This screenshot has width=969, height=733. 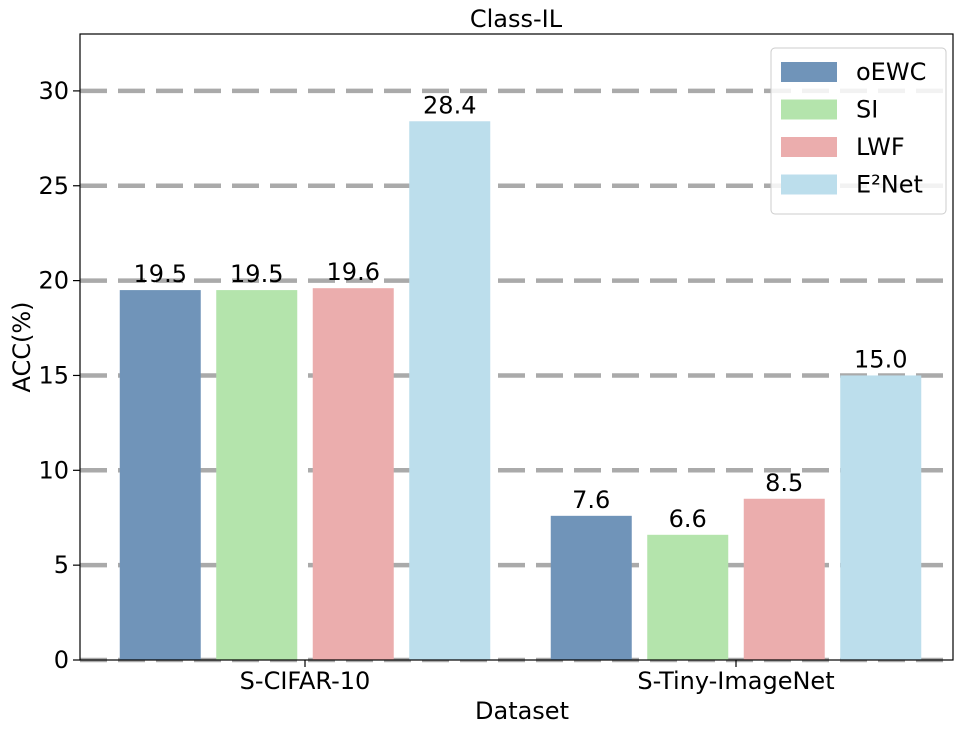 I want to click on y-tick-label: 25, so click(x=53, y=186).